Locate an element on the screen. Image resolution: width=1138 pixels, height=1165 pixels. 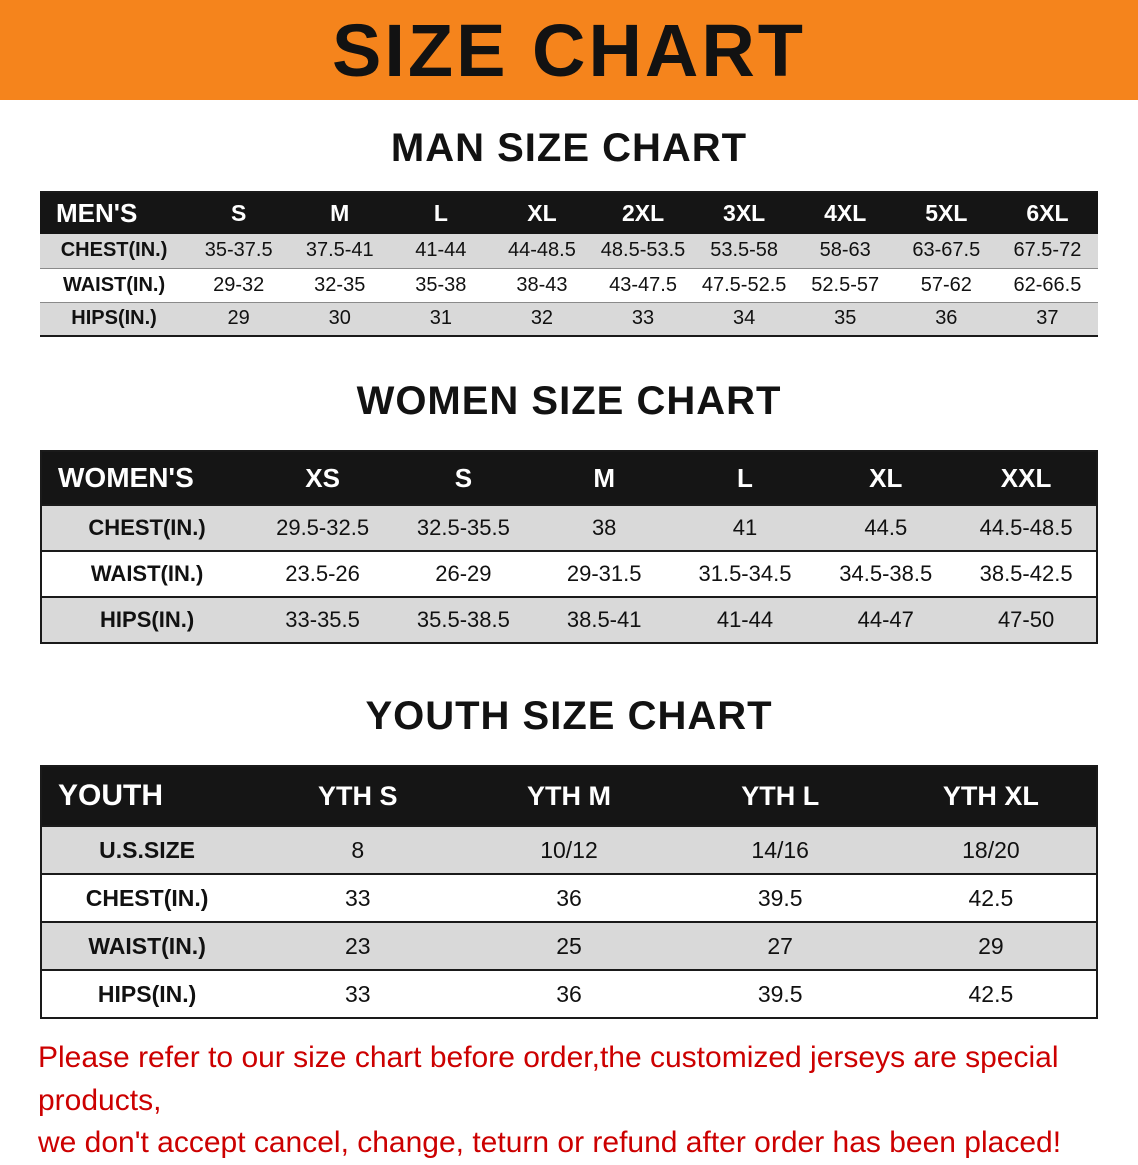
size-value: 35 is located at coordinates (845, 319).